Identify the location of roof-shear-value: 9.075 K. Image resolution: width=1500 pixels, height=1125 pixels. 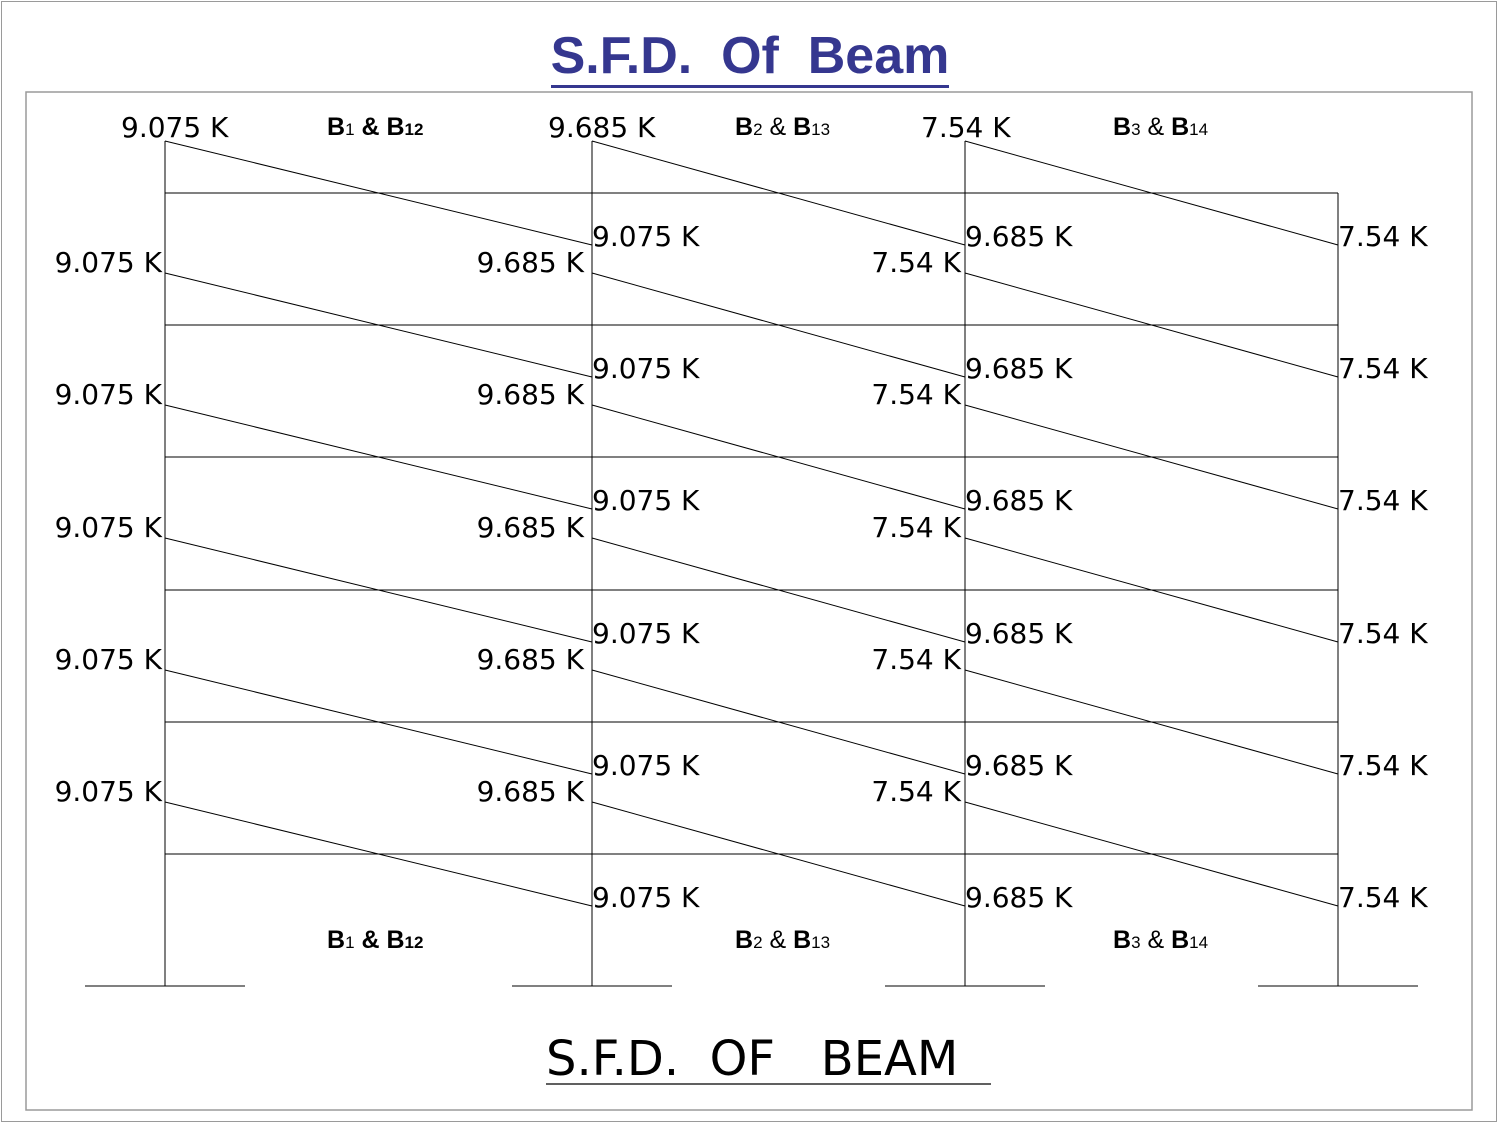
(175, 127).